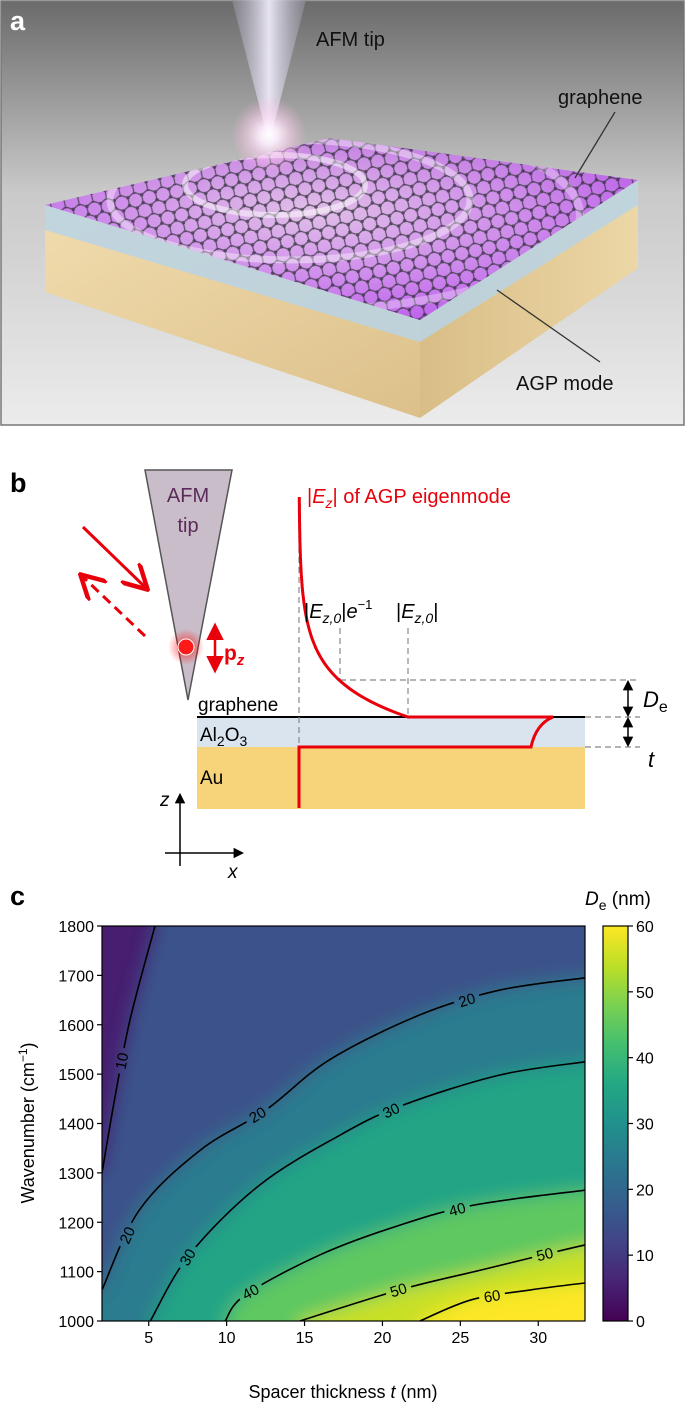 Image resolution: width=685 pixels, height=1414 pixels. What do you see at coordinates (28, 1045) in the screenshot?
I see `text-part: )` at bounding box center [28, 1045].